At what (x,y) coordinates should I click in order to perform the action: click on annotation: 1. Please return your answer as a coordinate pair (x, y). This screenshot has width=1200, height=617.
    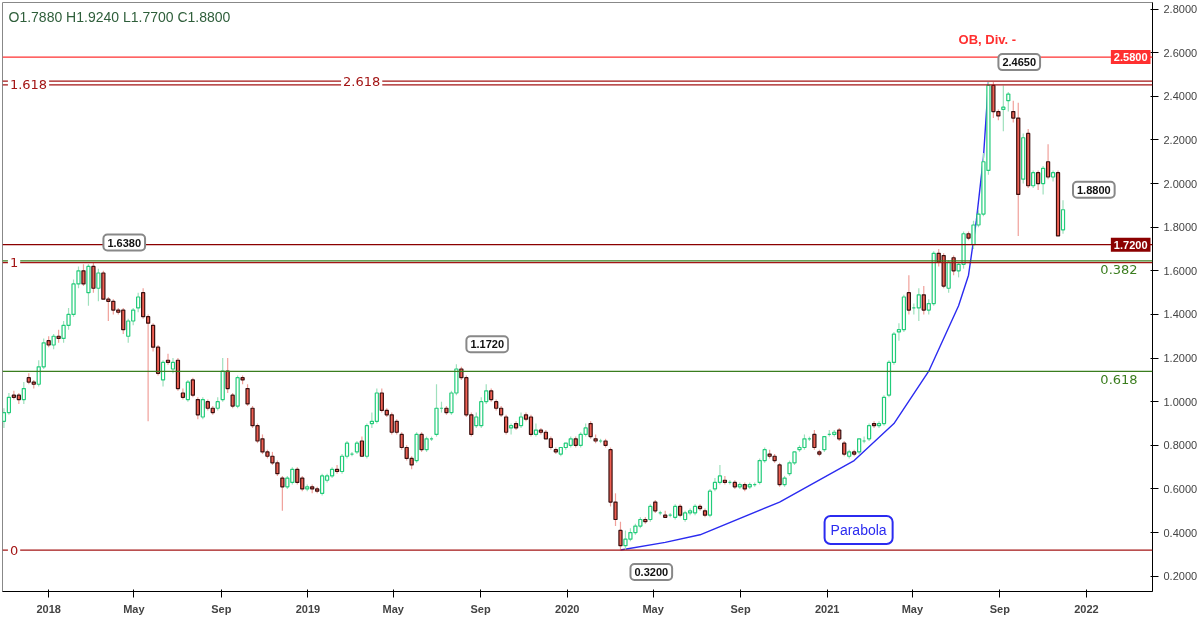
    Looking at the image, I should click on (14, 263).